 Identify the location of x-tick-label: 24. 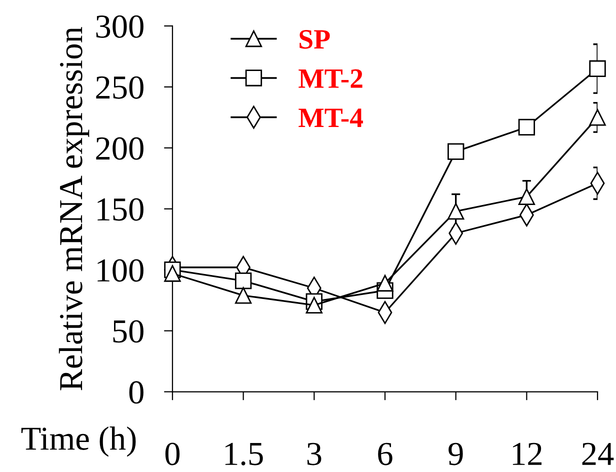
(598, 453).